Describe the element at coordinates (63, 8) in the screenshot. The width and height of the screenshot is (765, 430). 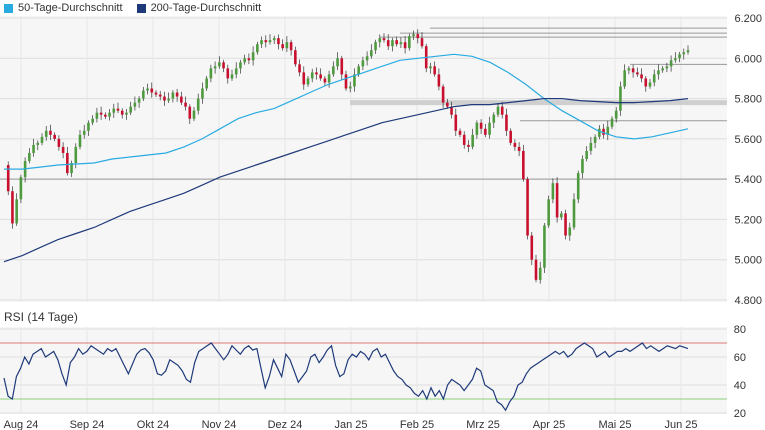
I see `legend-item-sma50: 50-Tage-Durchschnitt` at that location.